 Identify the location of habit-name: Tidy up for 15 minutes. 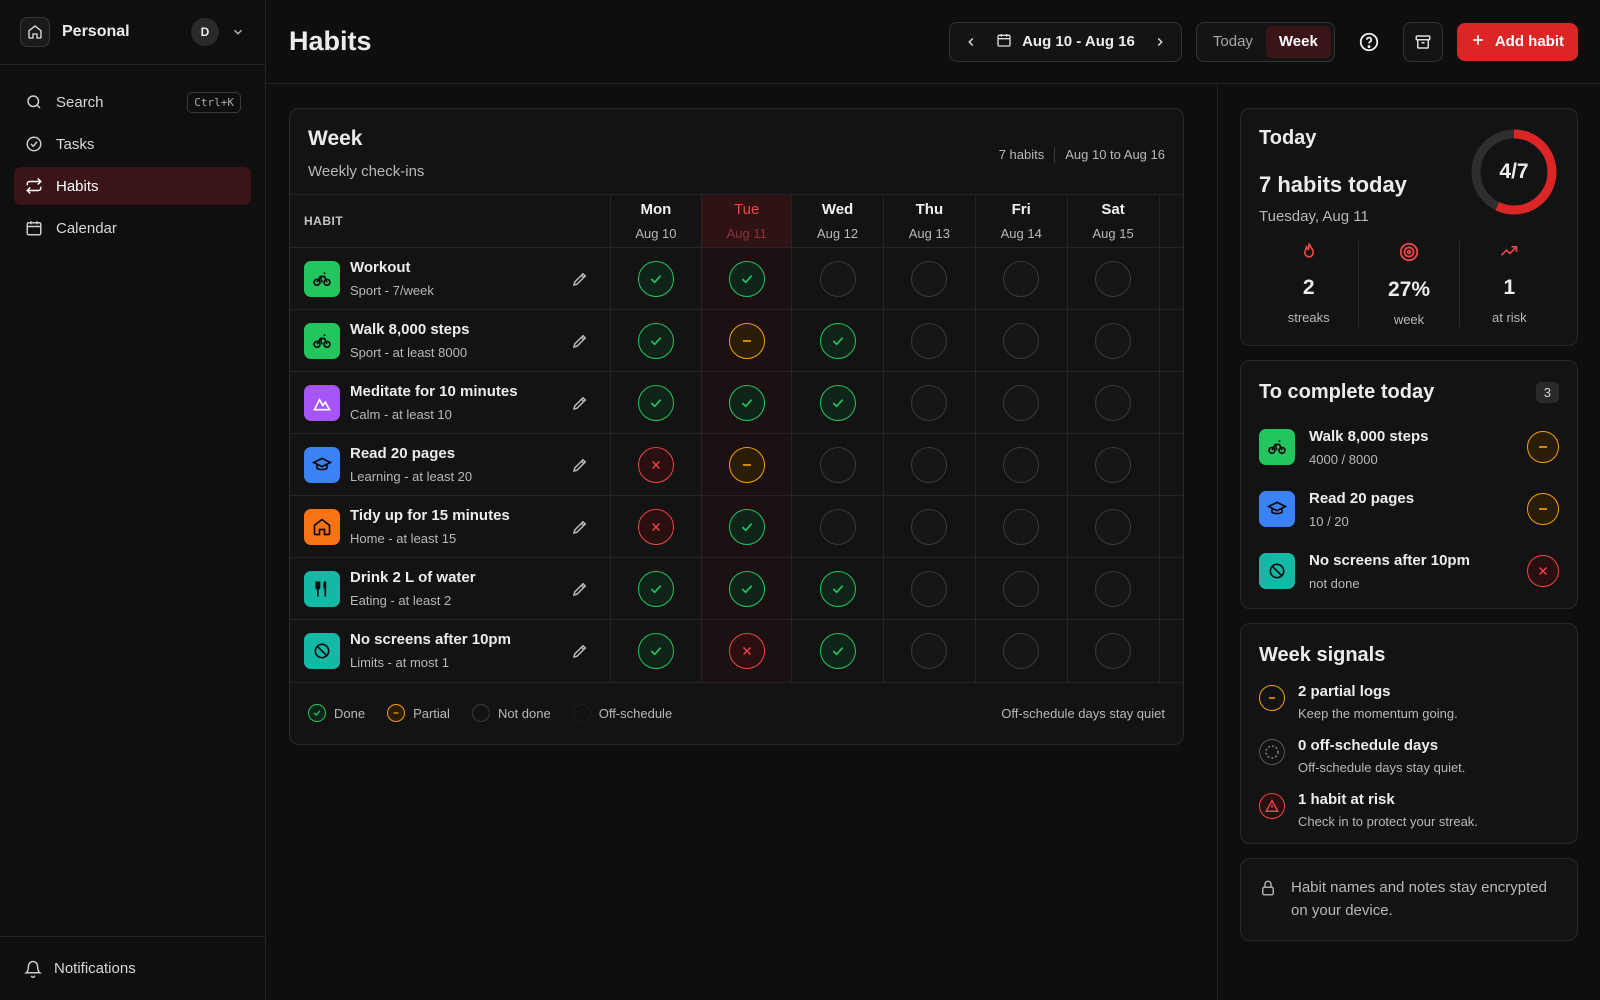
(430, 515).